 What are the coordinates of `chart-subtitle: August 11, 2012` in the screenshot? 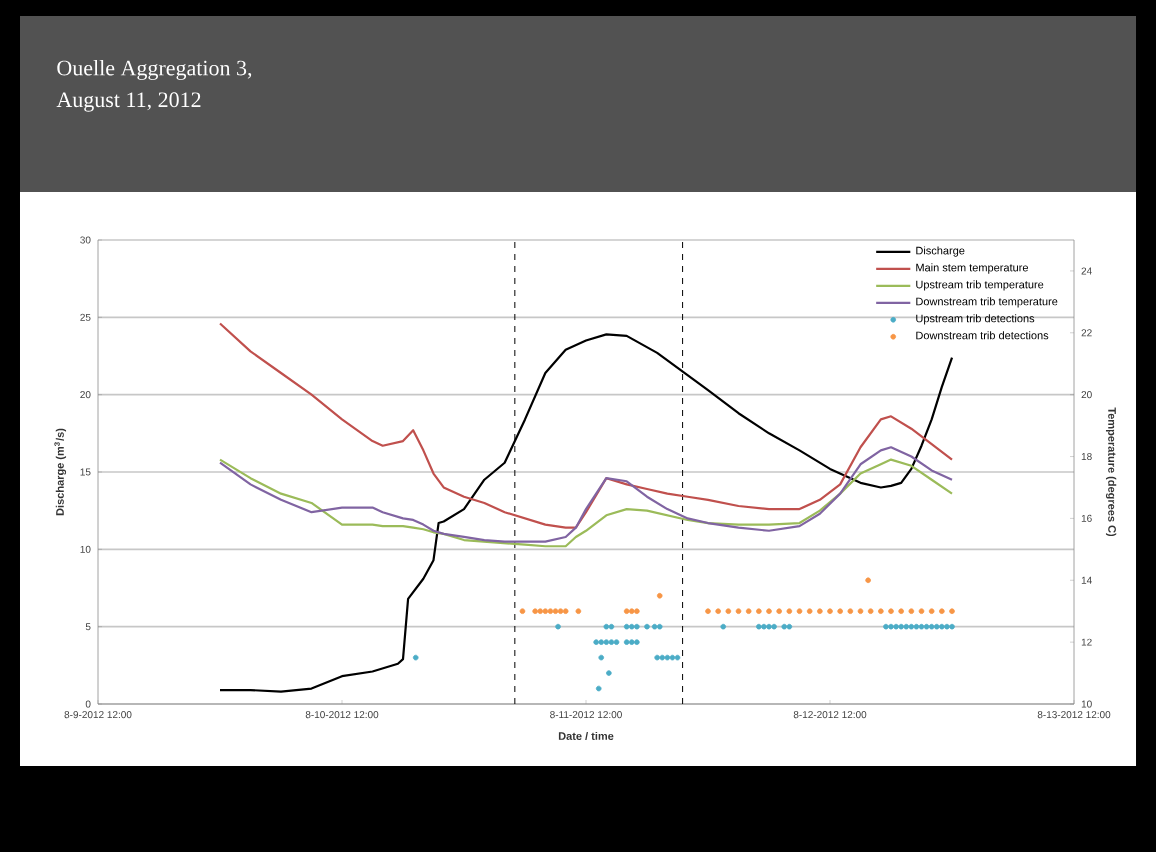 It's located at (128, 102).